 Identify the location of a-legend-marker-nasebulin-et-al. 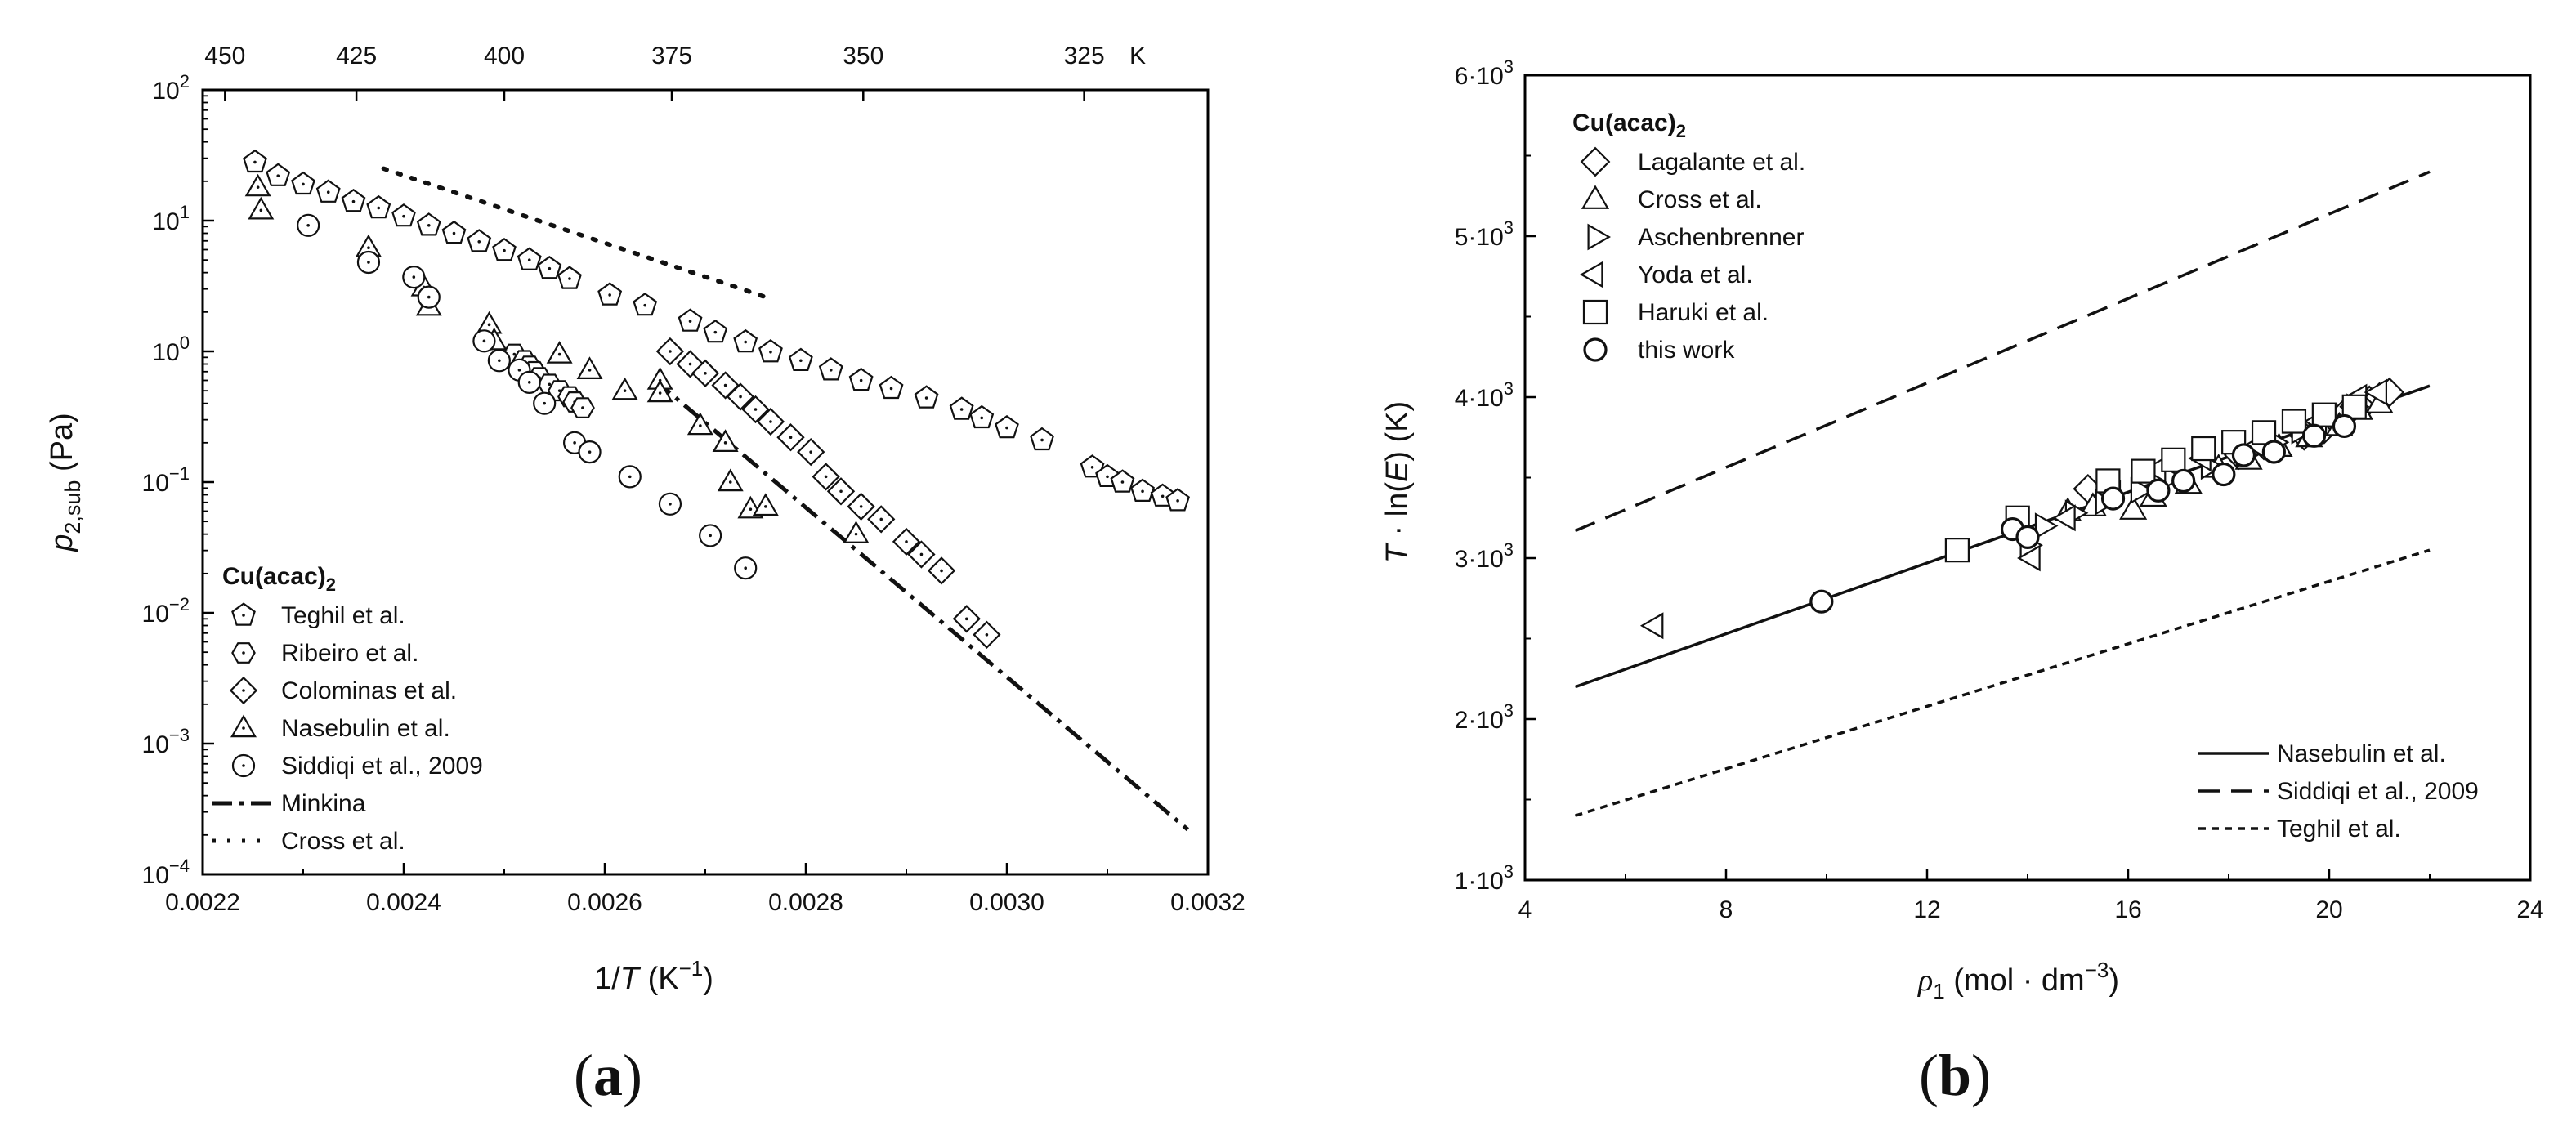
(243, 726).